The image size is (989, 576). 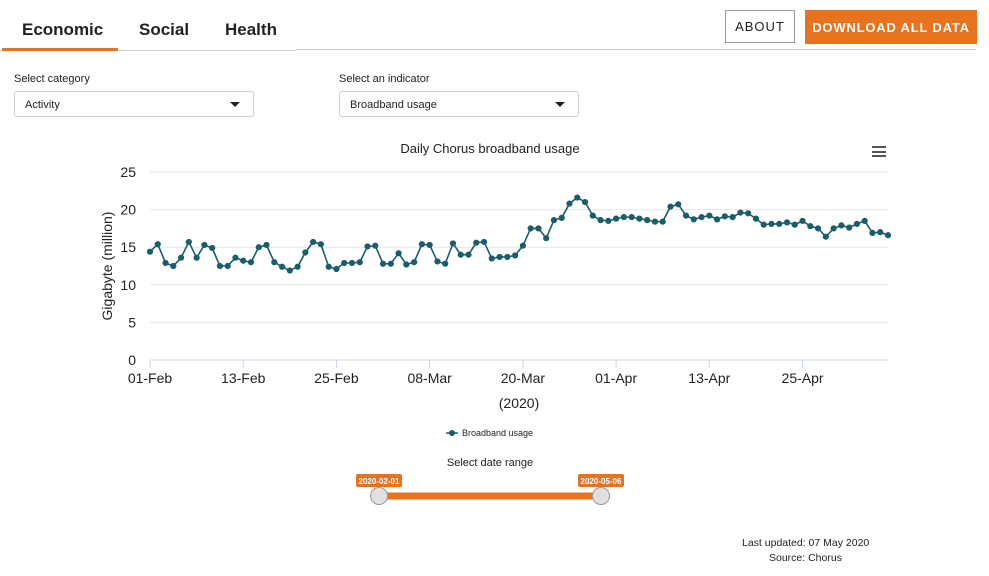 I want to click on tab-health: Health, so click(x=251, y=29).